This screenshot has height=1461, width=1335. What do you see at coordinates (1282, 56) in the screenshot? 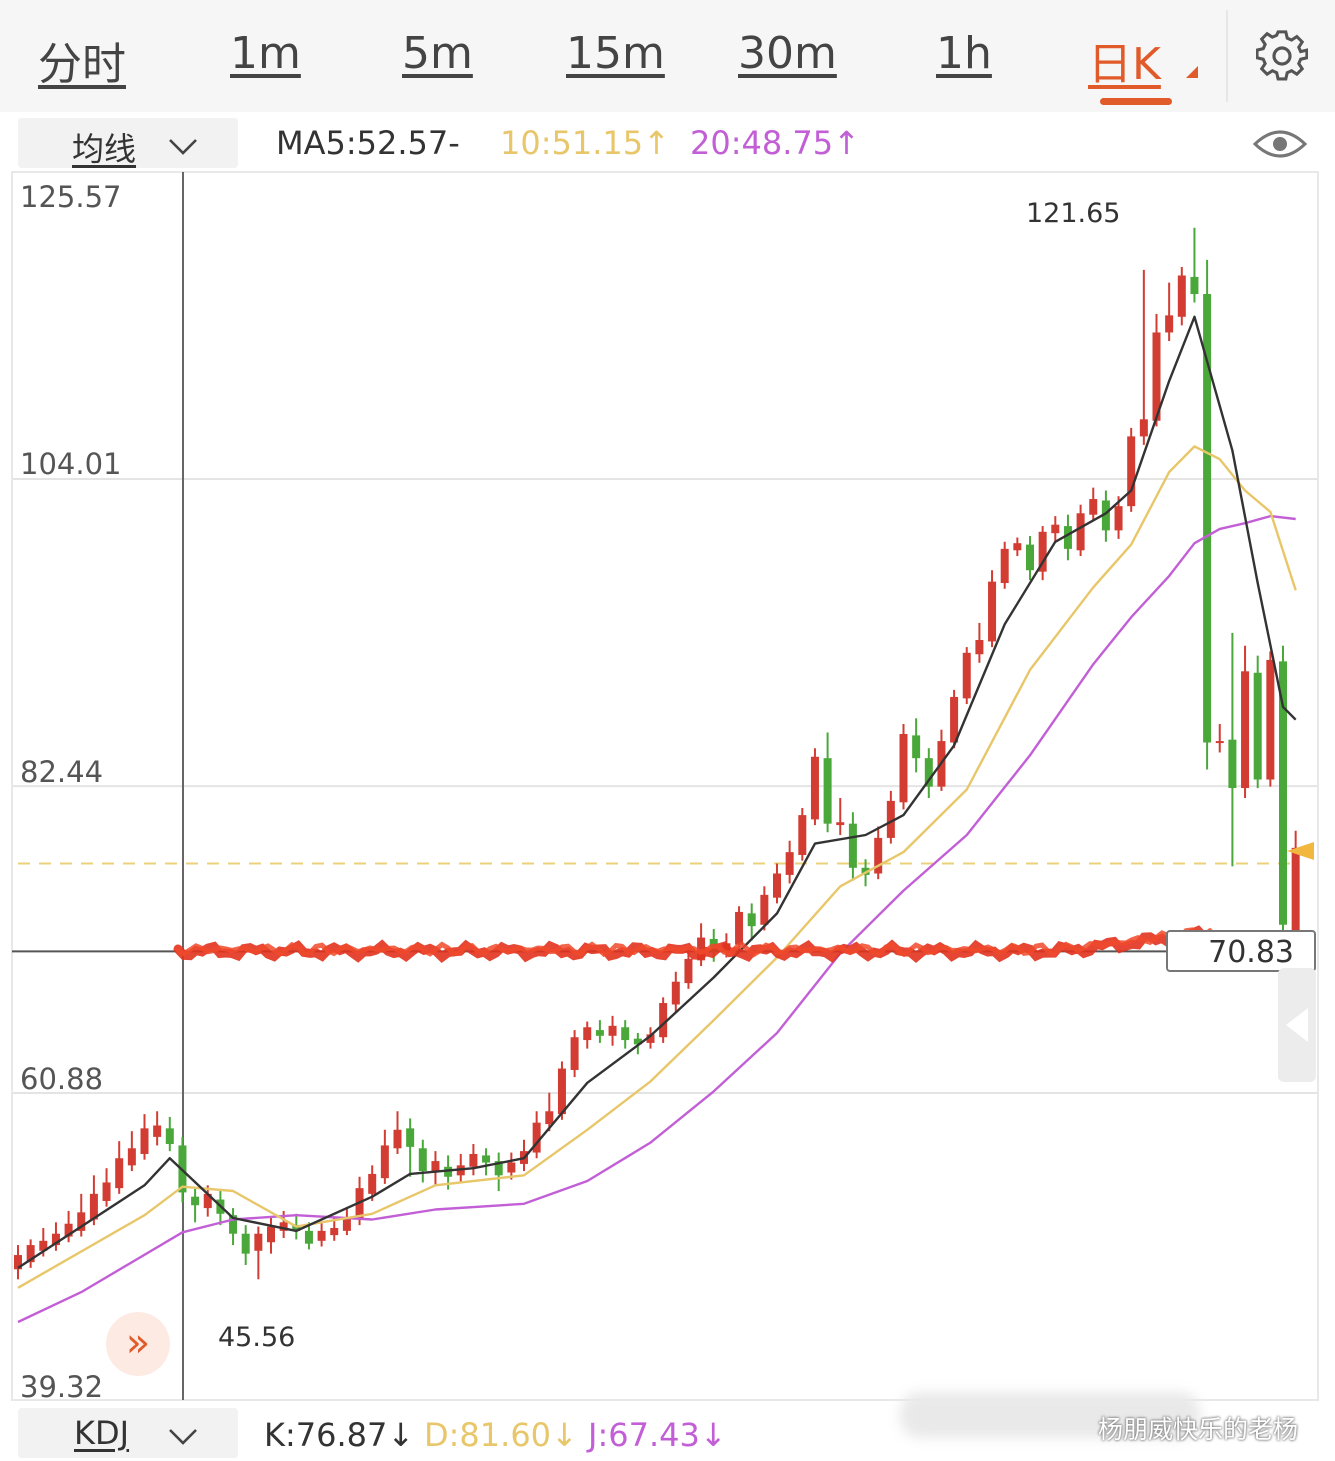
I see `gear-icon` at bounding box center [1282, 56].